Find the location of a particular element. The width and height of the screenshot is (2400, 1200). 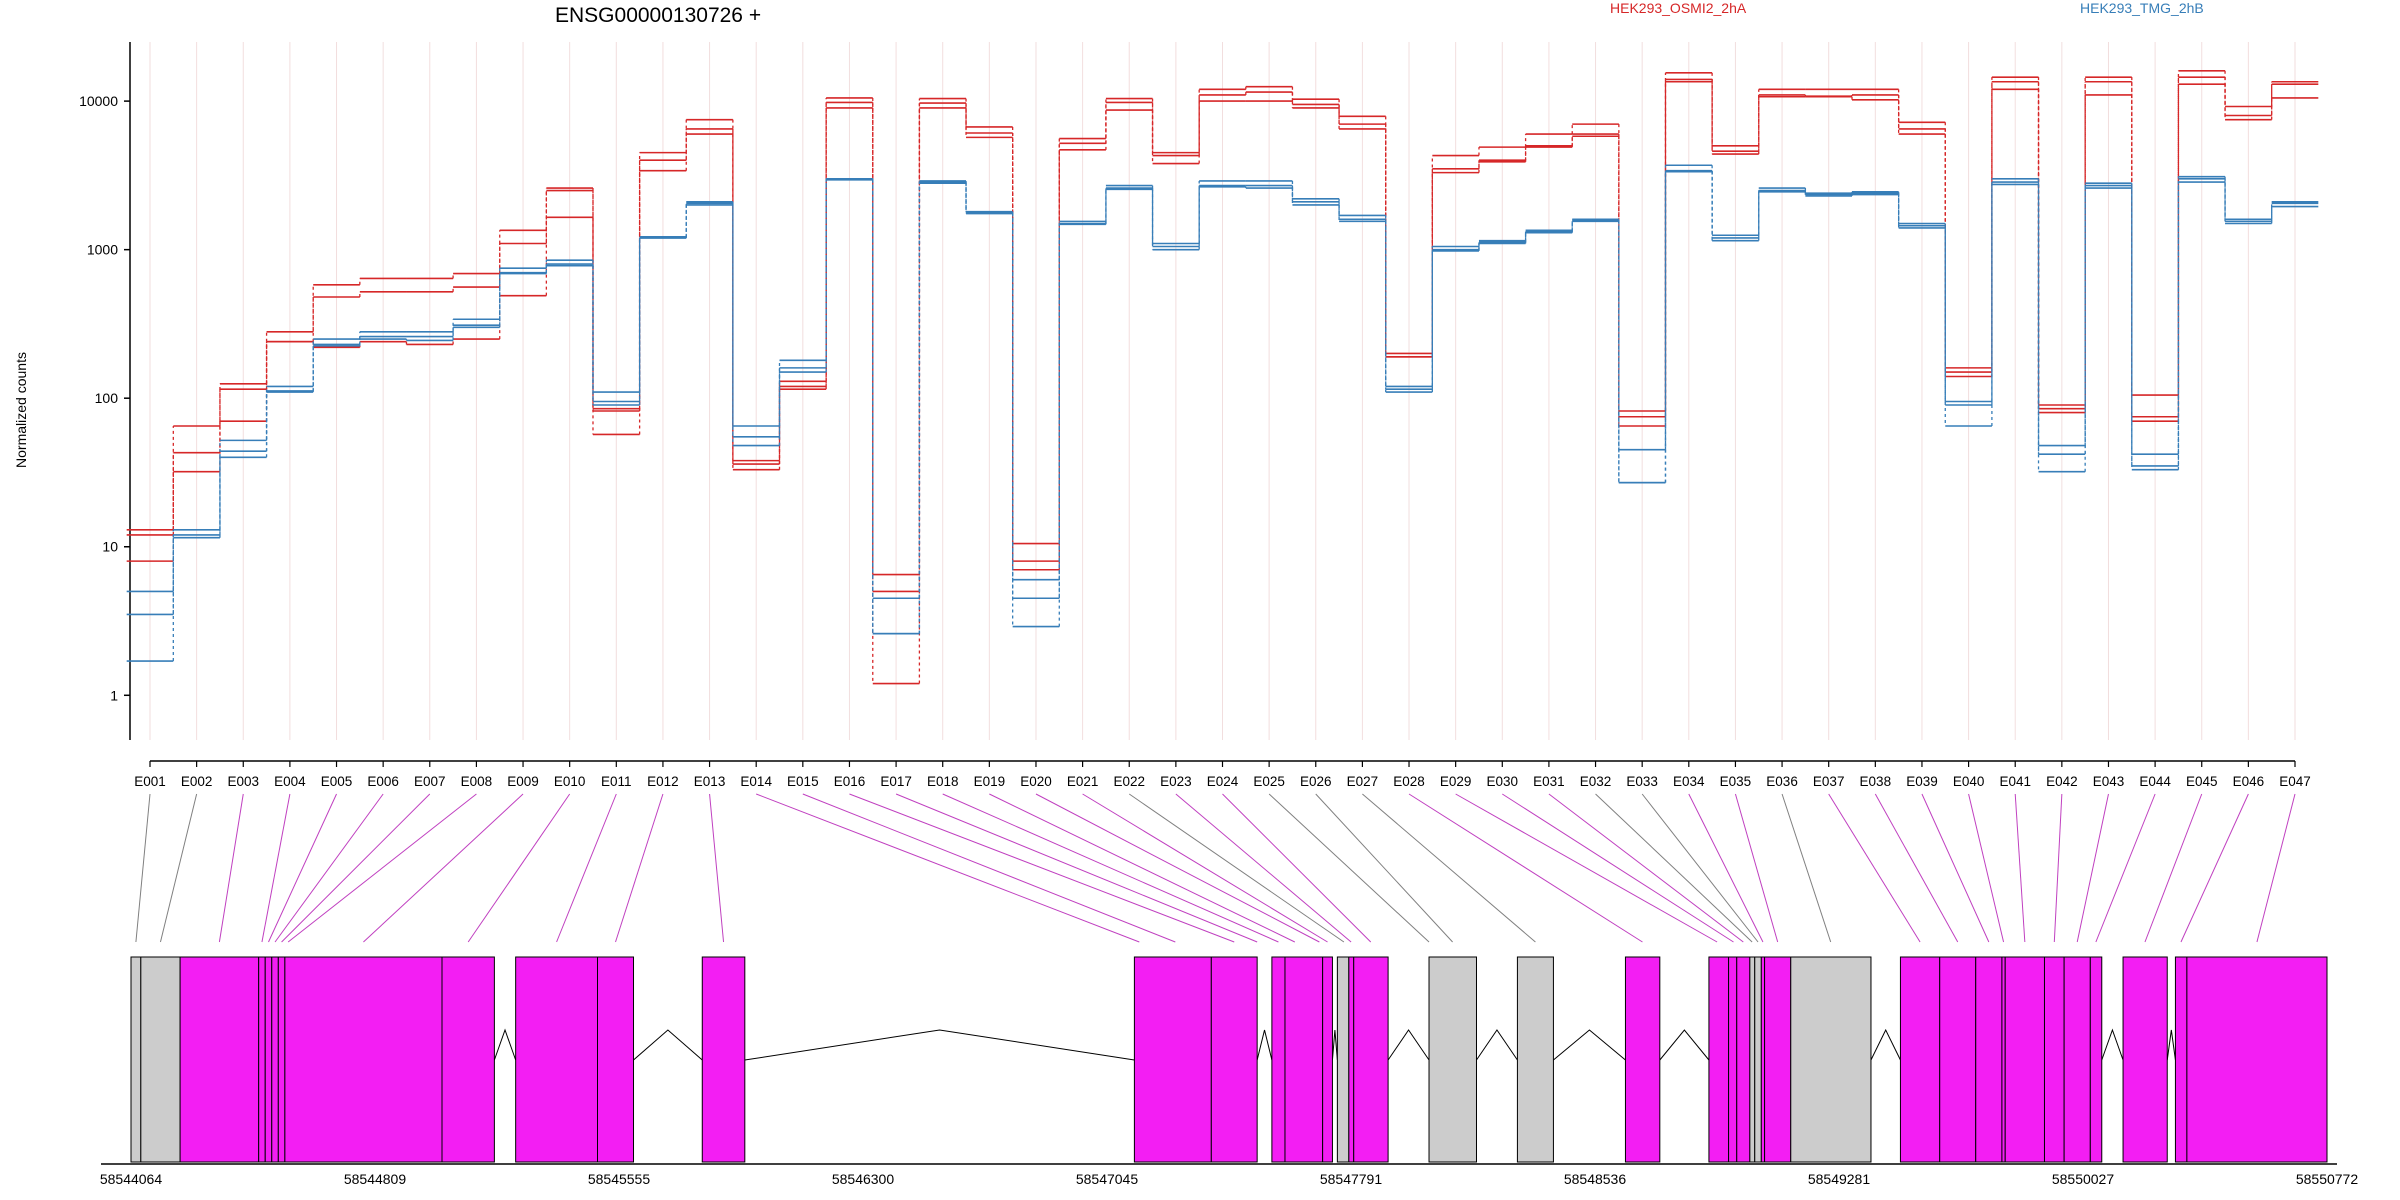

exon-label: E030 is located at coordinates (1503, 781).